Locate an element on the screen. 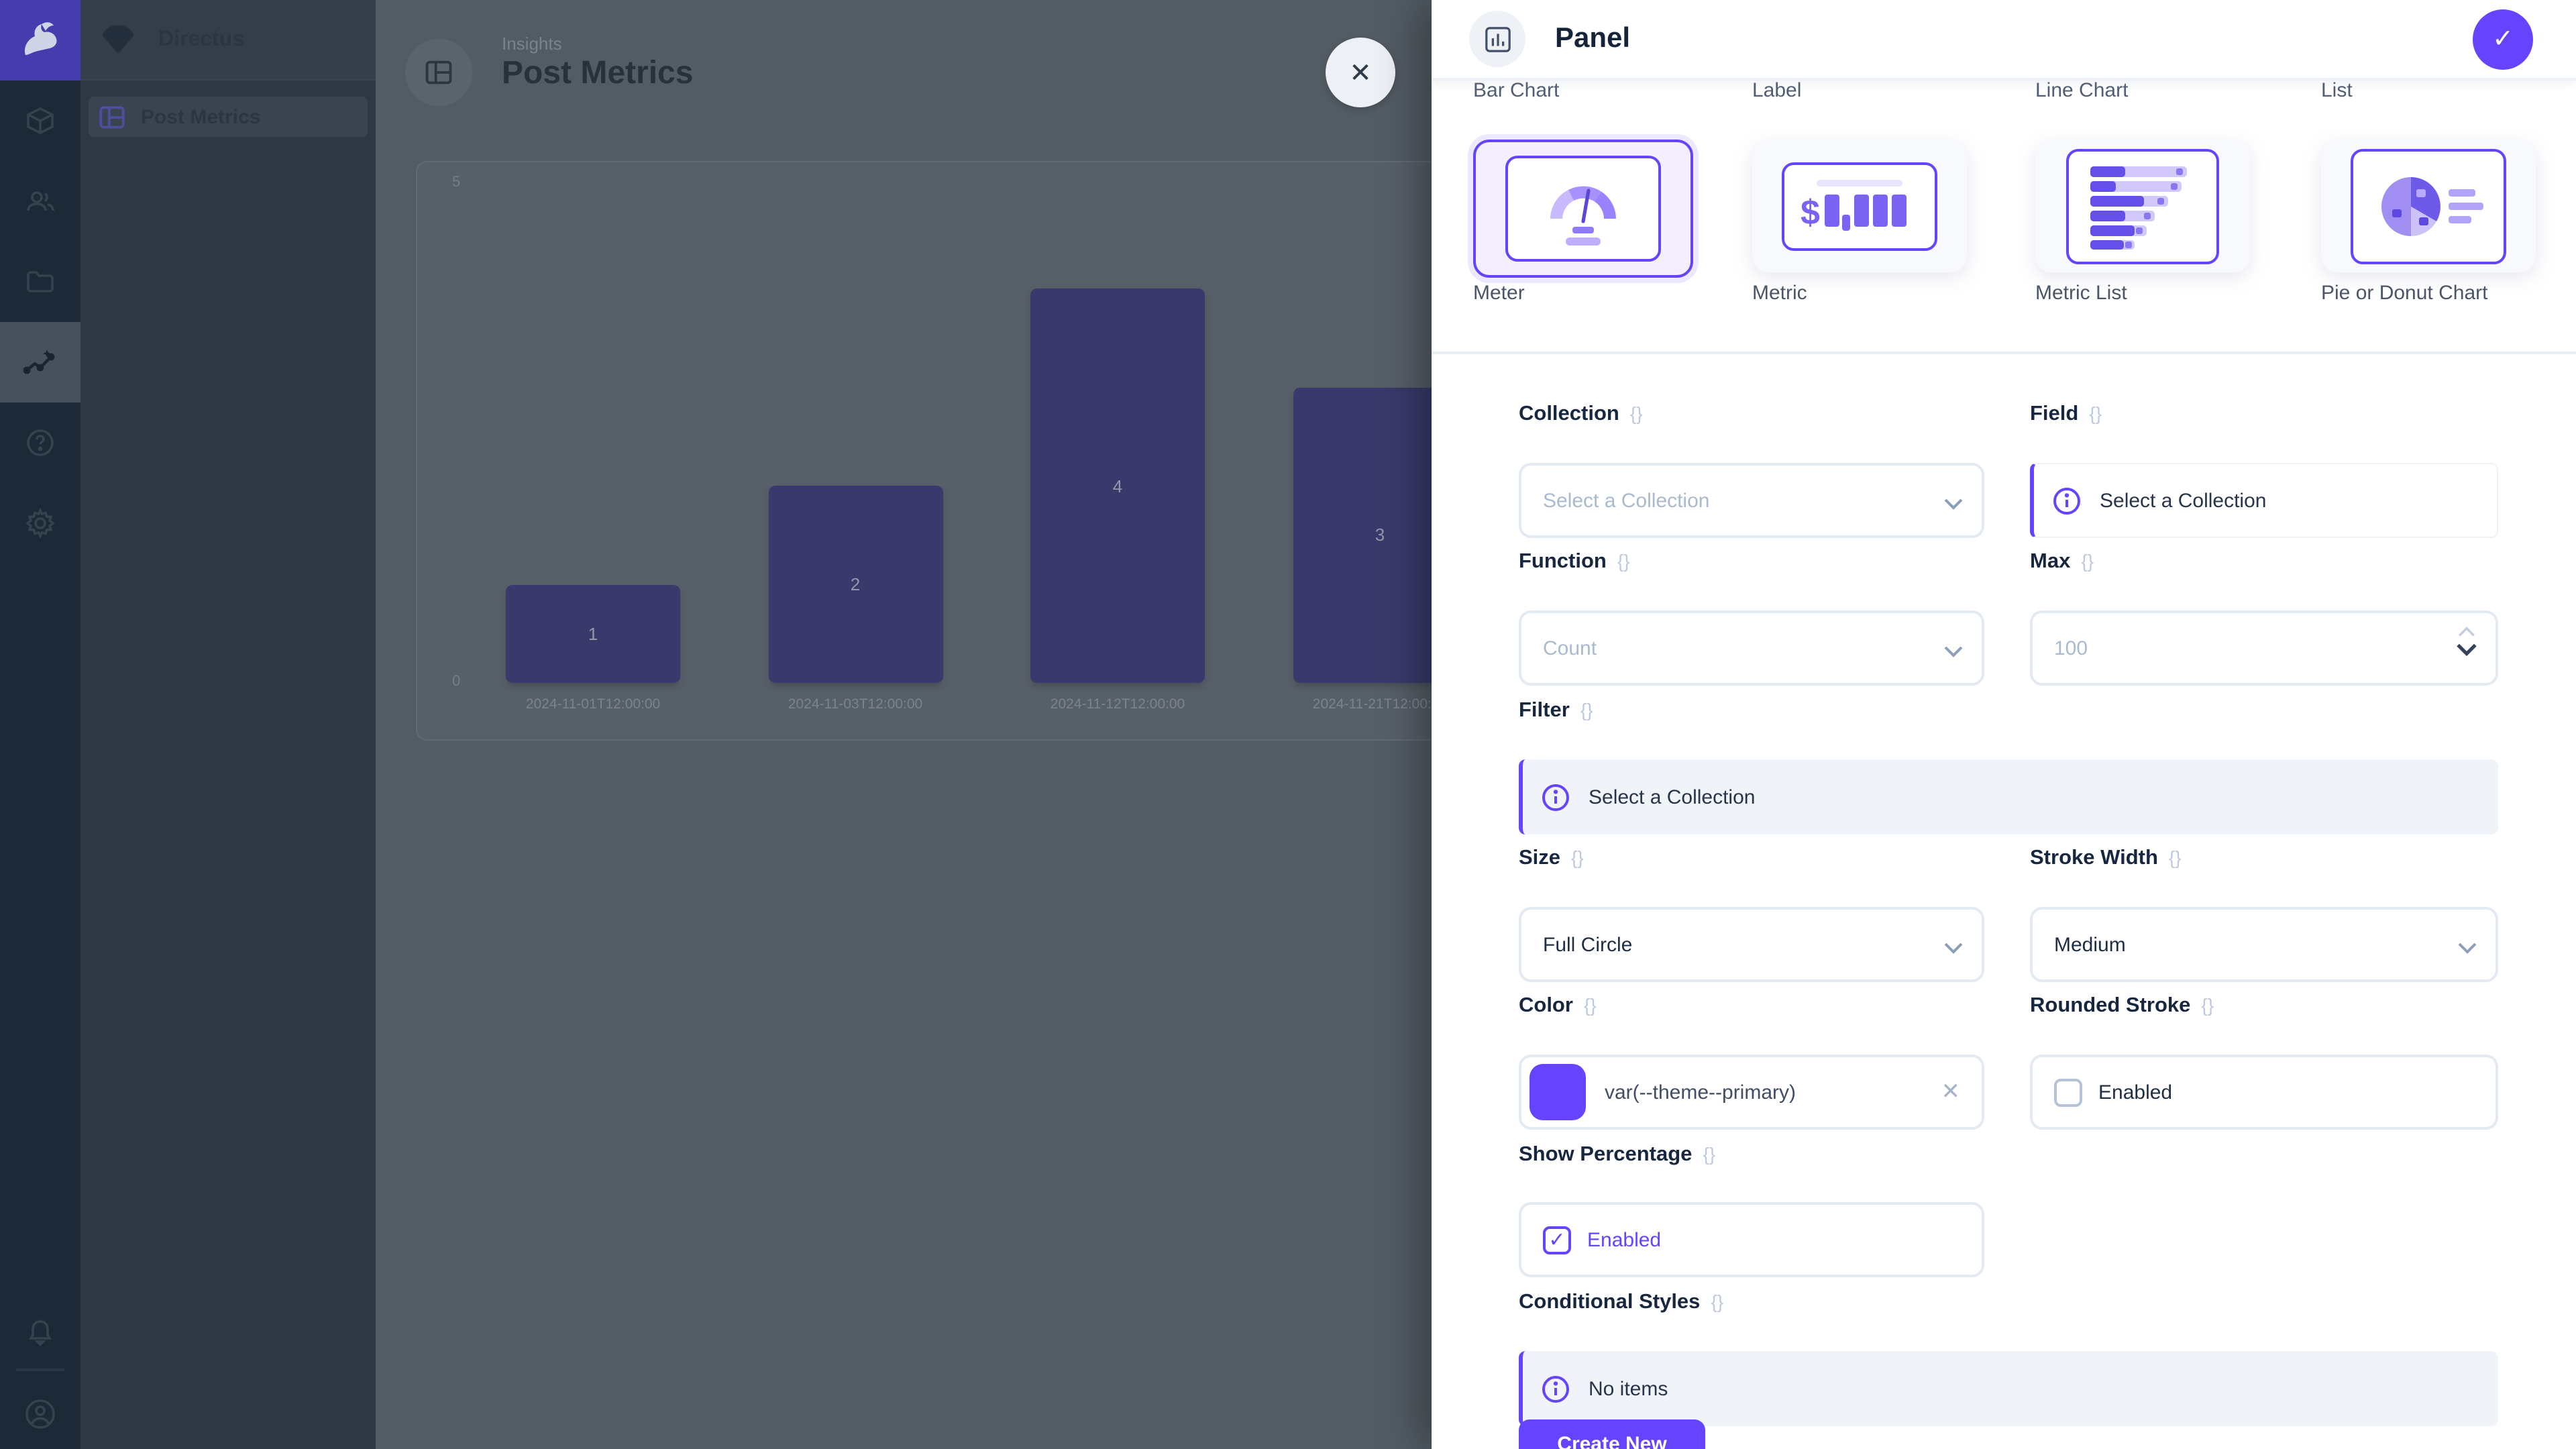  bar-value-label: 3 is located at coordinates (1380, 535).